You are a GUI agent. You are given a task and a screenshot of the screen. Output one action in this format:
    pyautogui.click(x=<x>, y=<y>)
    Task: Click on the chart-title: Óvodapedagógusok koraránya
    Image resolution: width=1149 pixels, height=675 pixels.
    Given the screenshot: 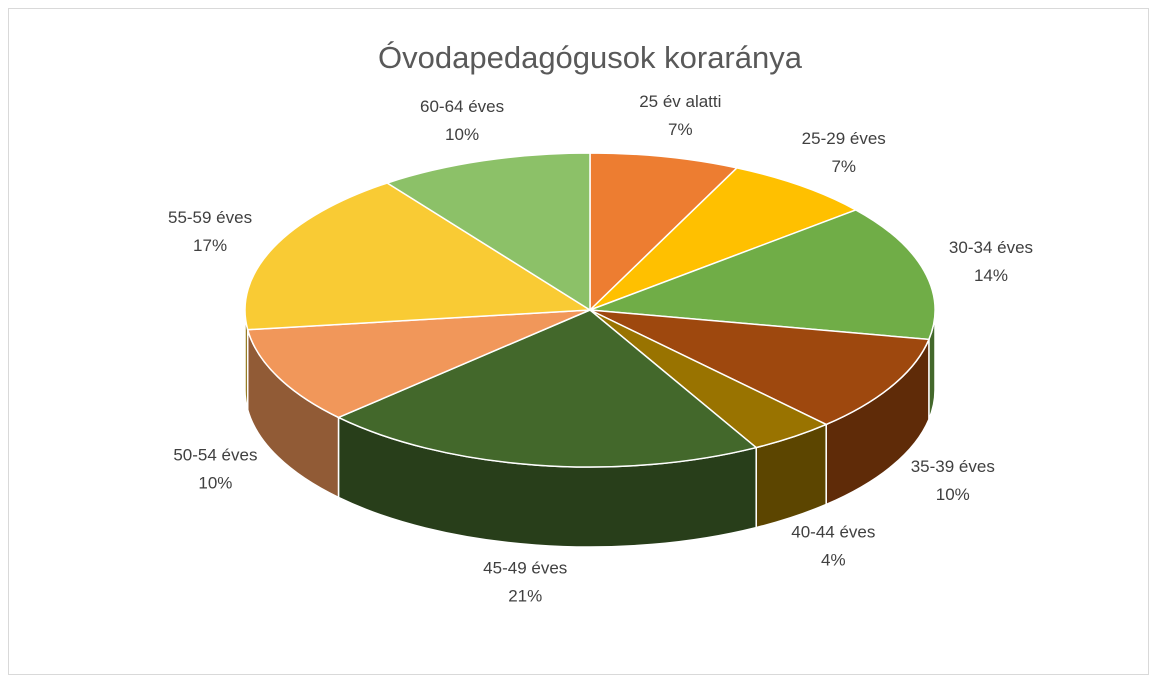 What is the action you would take?
    pyautogui.click(x=590, y=57)
    